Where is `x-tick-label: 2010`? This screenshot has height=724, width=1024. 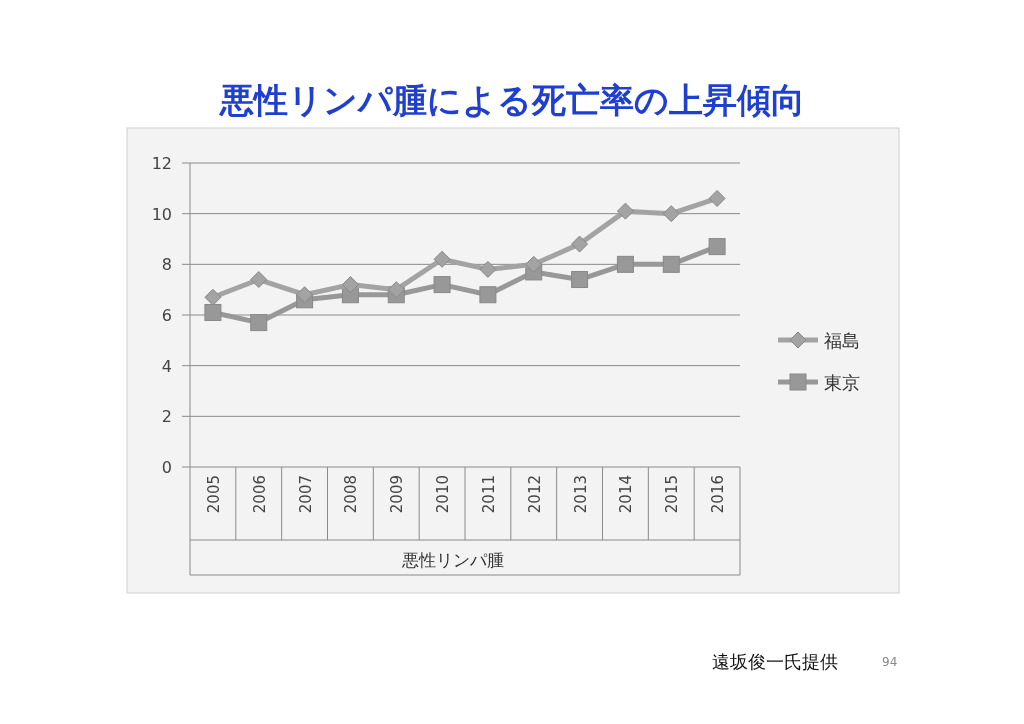
x-tick-label: 2010 is located at coordinates (443, 494).